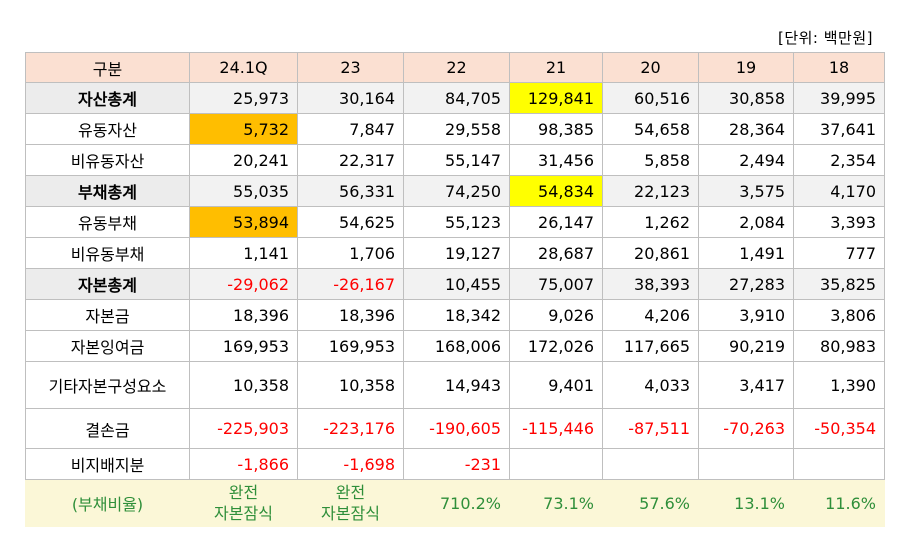 The width and height of the screenshot is (907, 542). I want to click on value-cell: 22,317, so click(350, 160).